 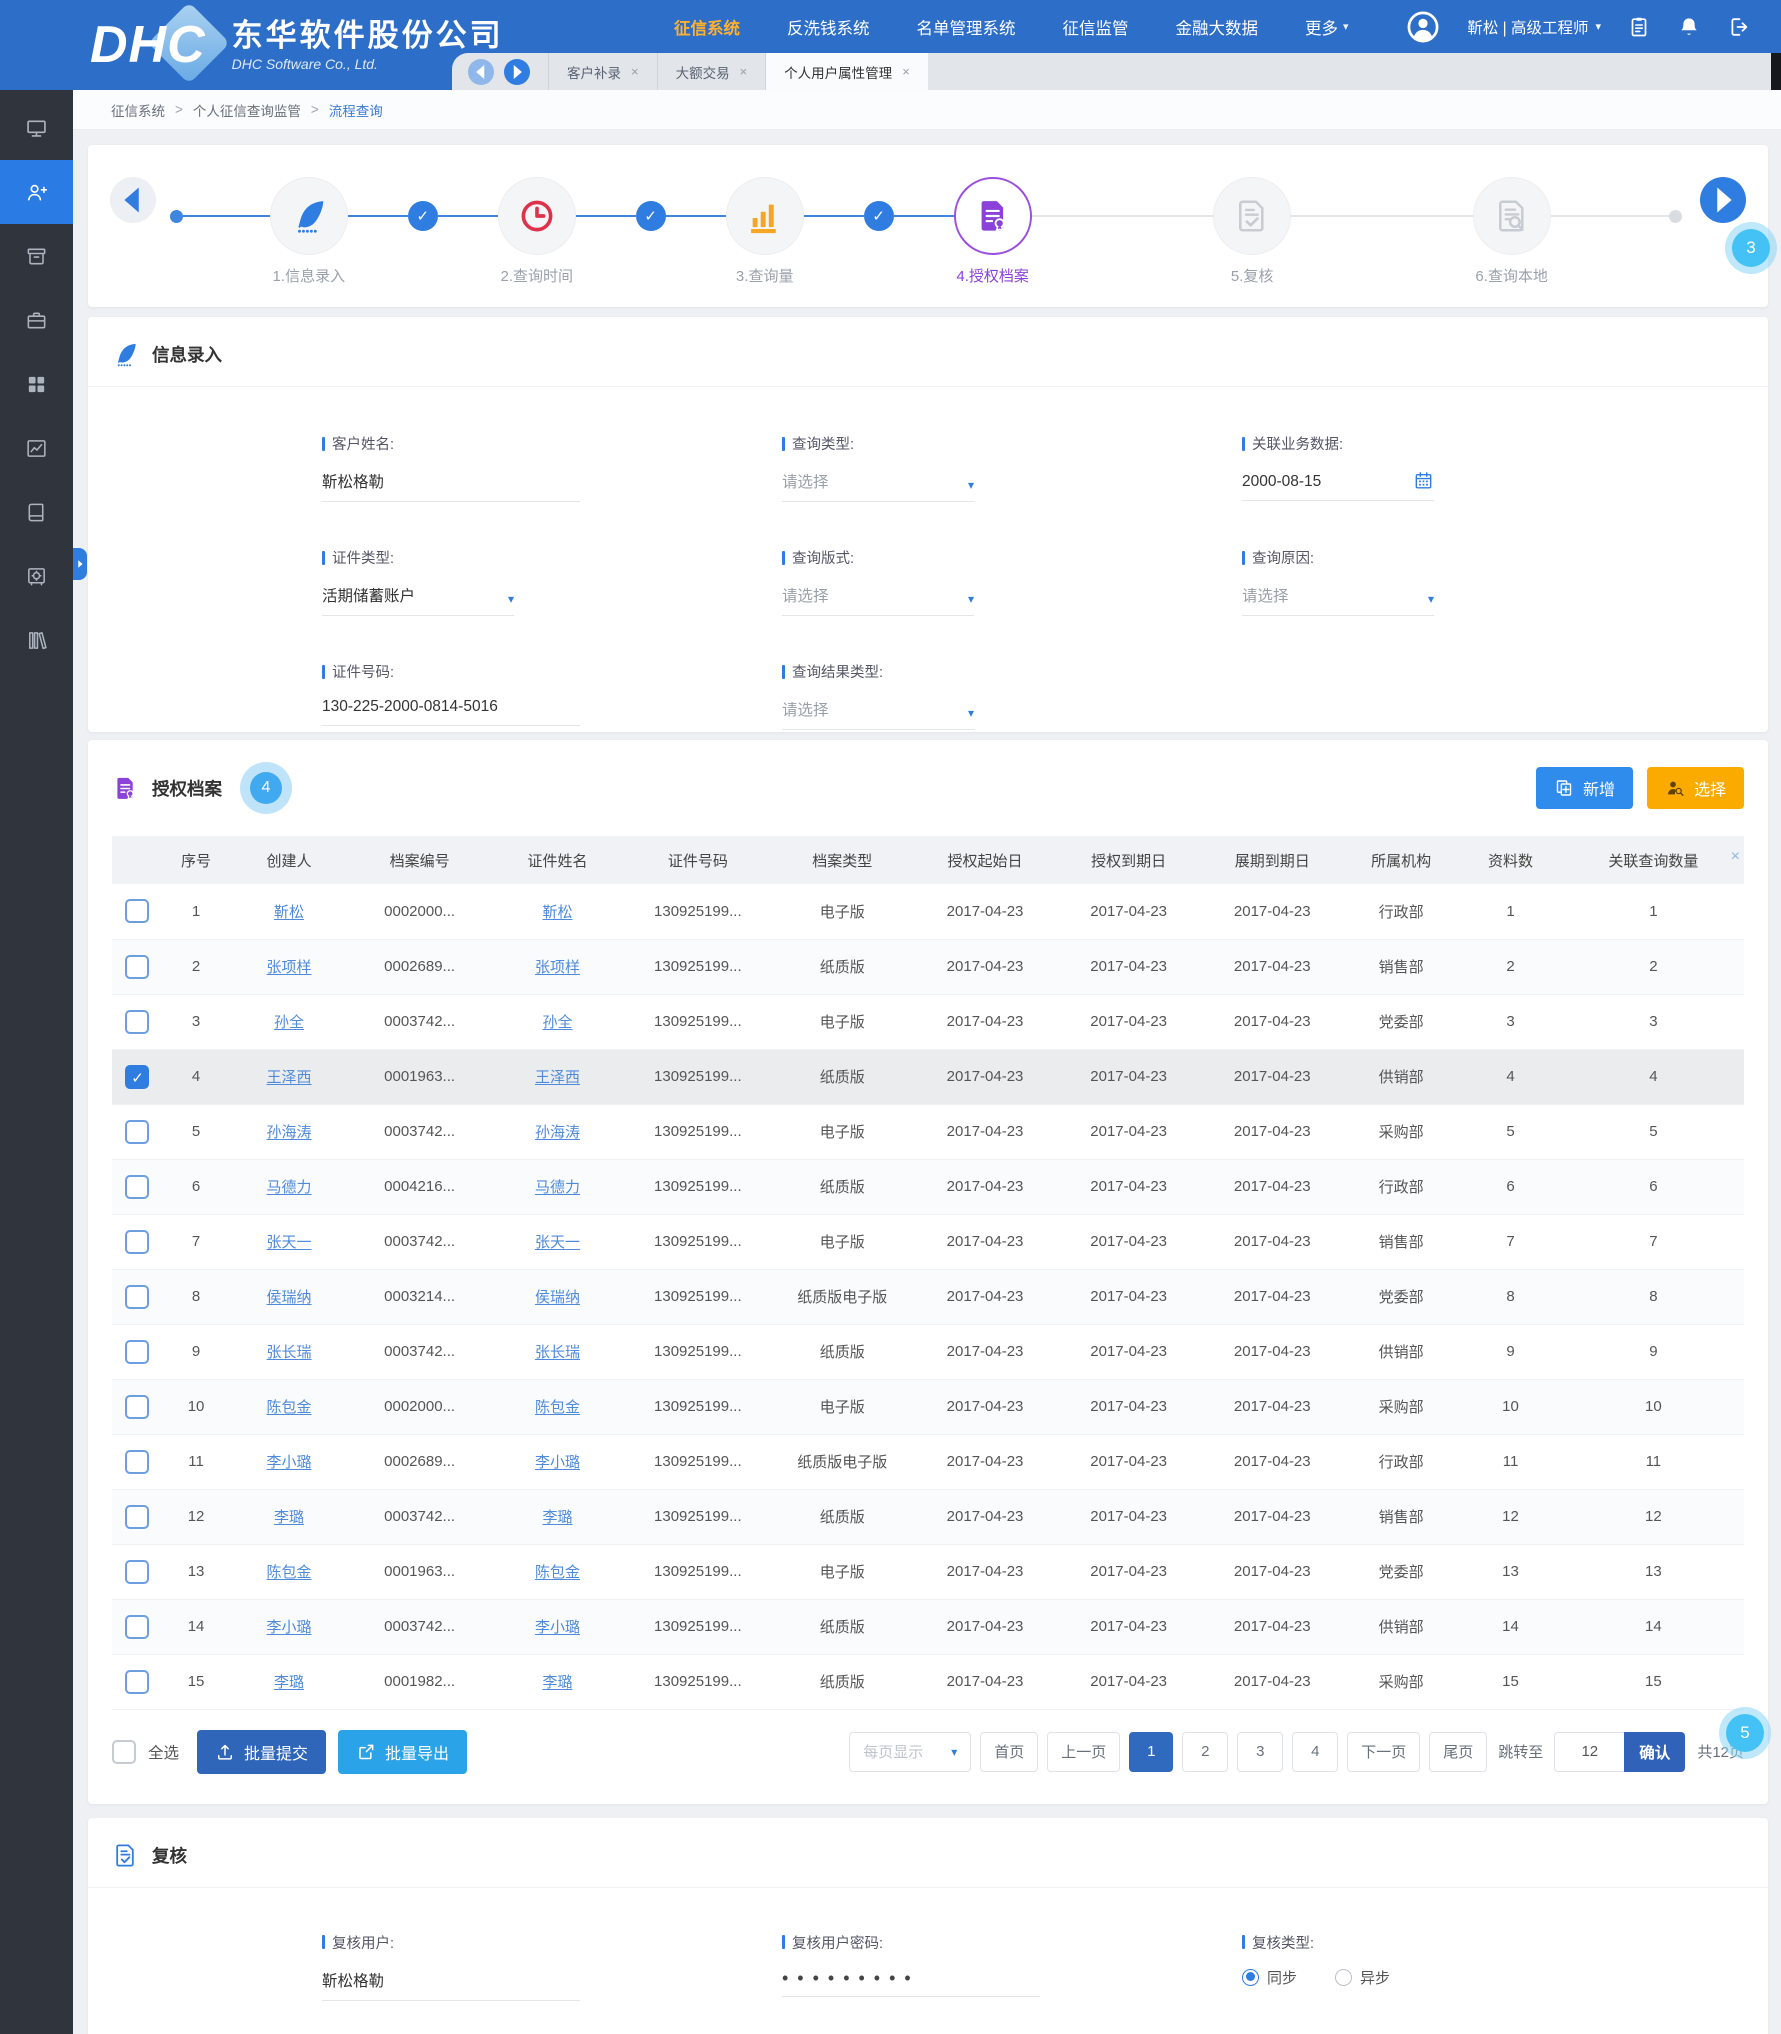 I want to click on creator-link: 靳松, so click(x=289, y=912).